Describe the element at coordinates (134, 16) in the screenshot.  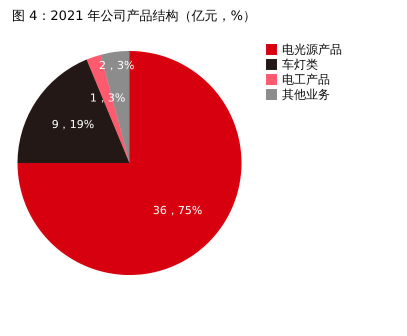
I see `chart-title: 图 4：2021 年公司产品结构（亿元，%）` at that location.